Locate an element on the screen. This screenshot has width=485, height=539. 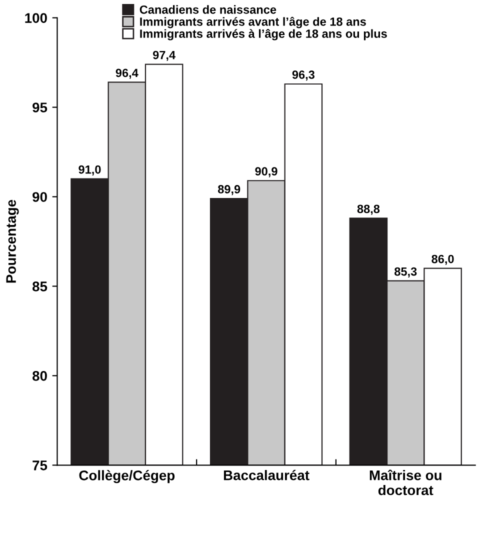
y-tick-label: 80 is located at coordinates (39, 376).